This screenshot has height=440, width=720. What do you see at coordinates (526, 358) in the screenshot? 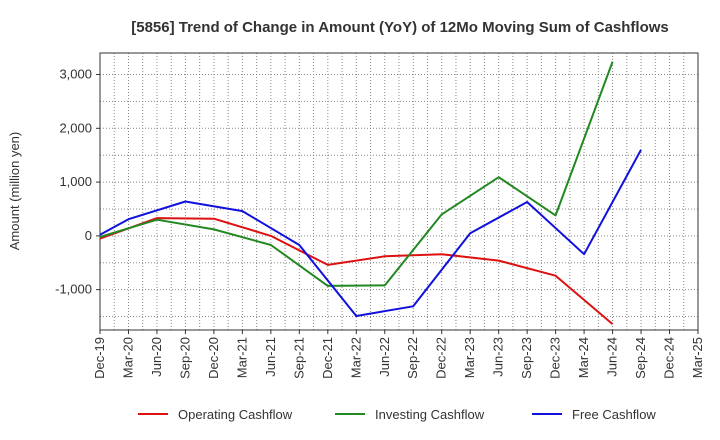
I see `x-tick-label: Sep-23` at bounding box center [526, 358].